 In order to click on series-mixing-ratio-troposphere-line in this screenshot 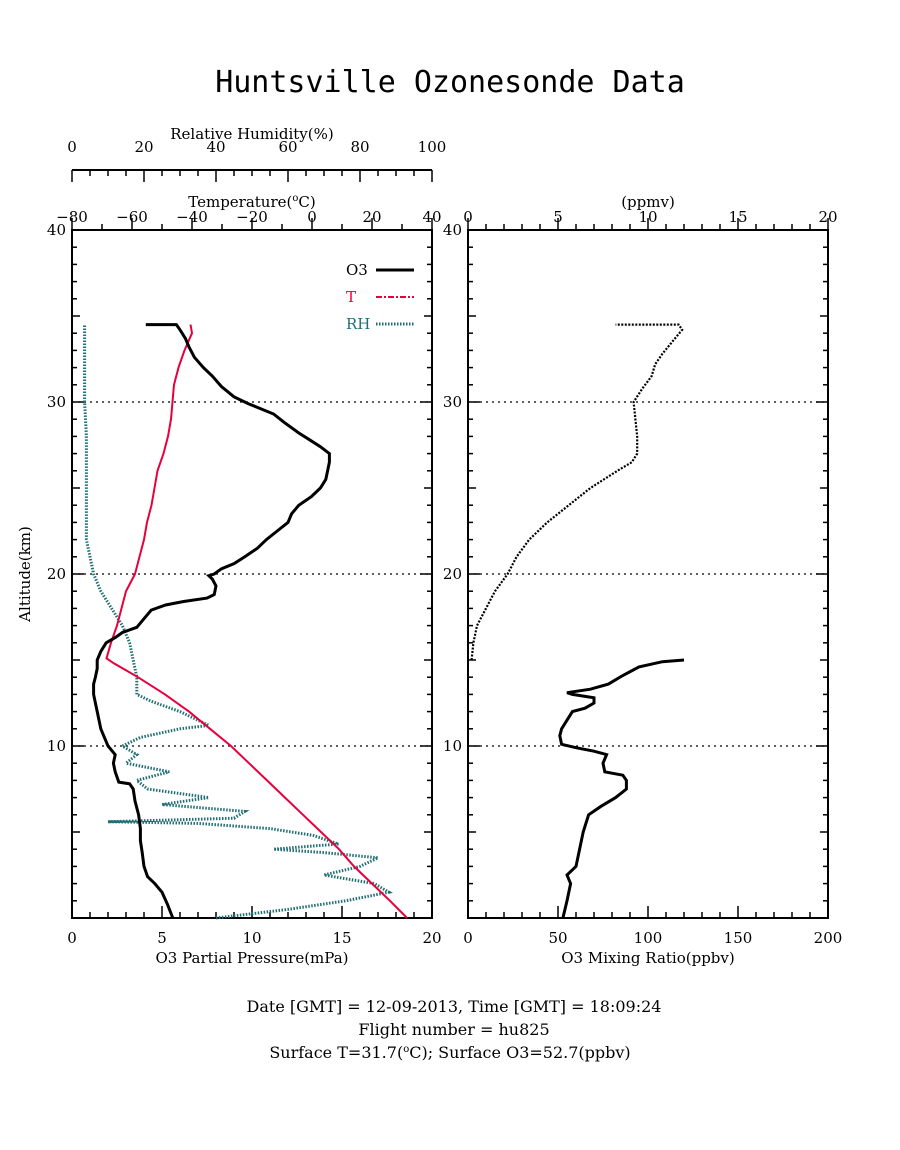, I will do `click(621, 788)`.